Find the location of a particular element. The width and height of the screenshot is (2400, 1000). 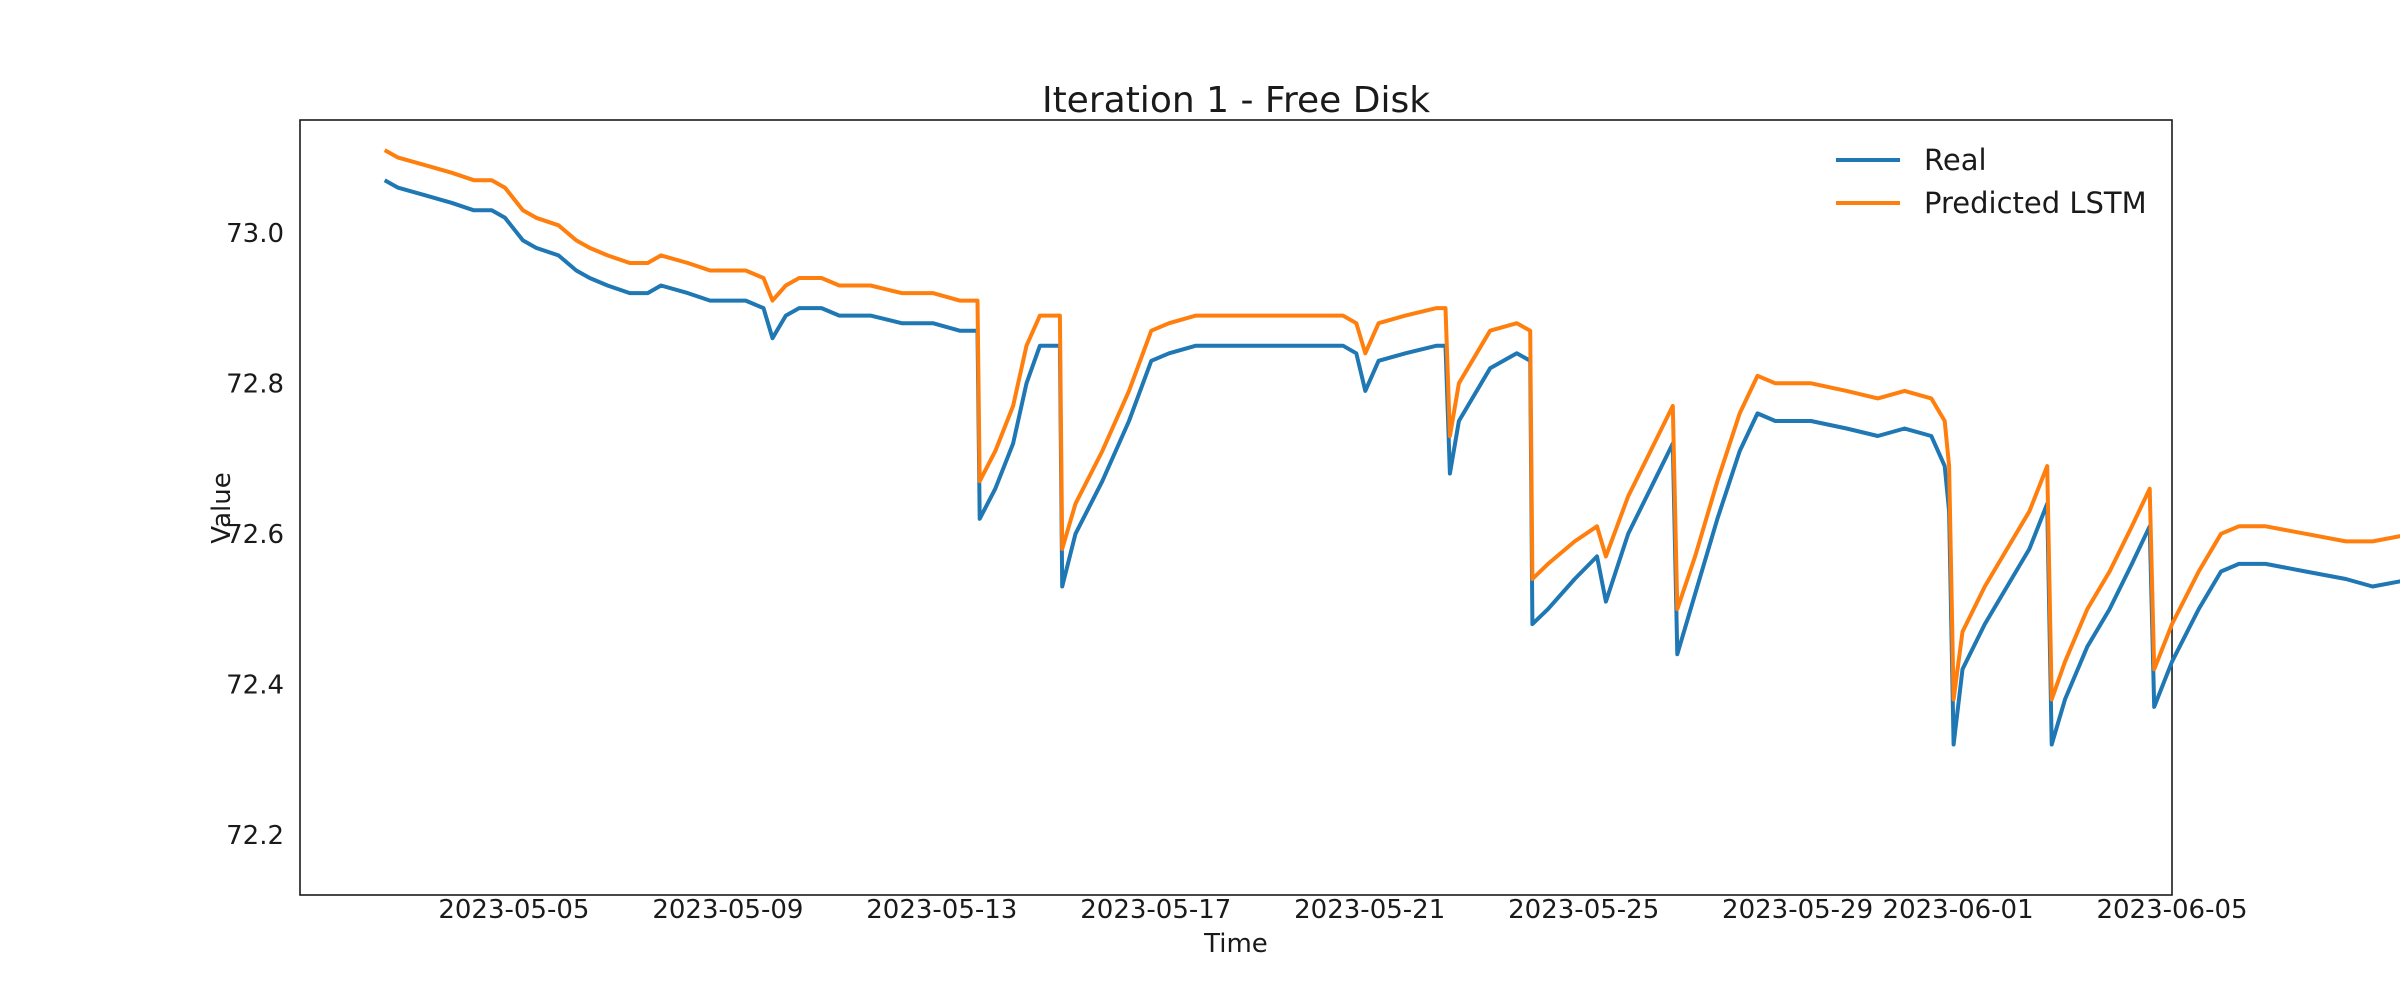

y-tick-labels: 72.2 72.4 72.6 72.8 73.0 is located at coordinates (255, 535).